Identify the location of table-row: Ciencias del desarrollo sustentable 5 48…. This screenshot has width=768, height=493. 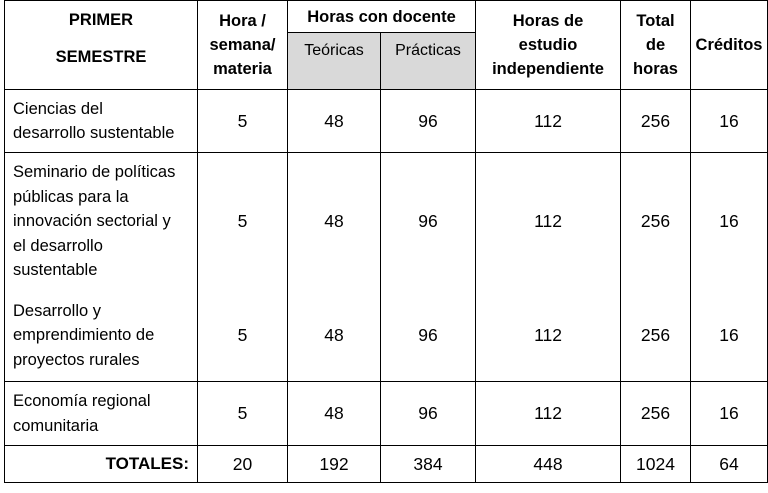
(386, 121).